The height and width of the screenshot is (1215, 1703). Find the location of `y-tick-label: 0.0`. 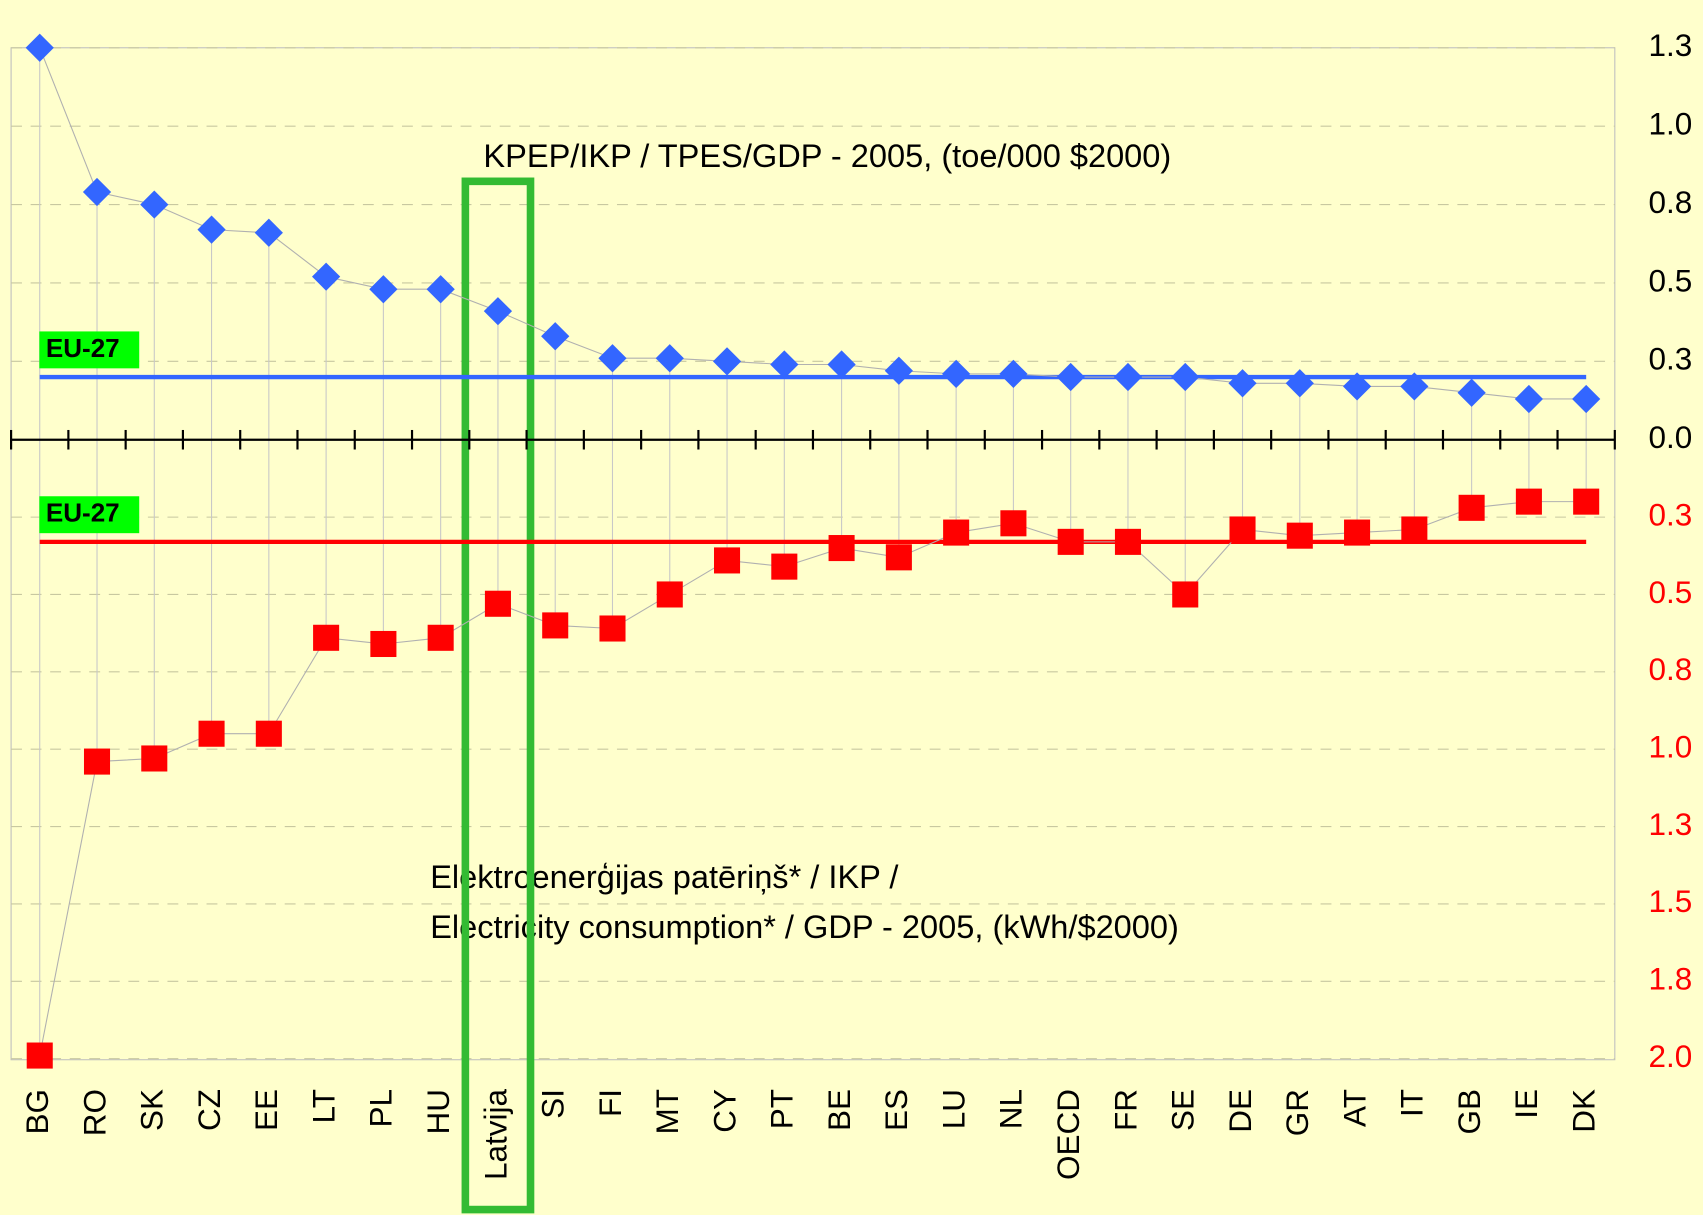

y-tick-label: 0.0 is located at coordinates (1670, 437).